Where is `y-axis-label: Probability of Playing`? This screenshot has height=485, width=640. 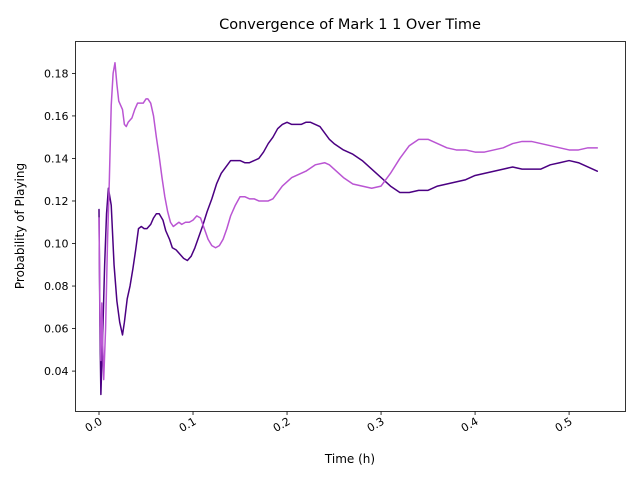
y-axis-label: Probability of Playing is located at coordinates (20, 226).